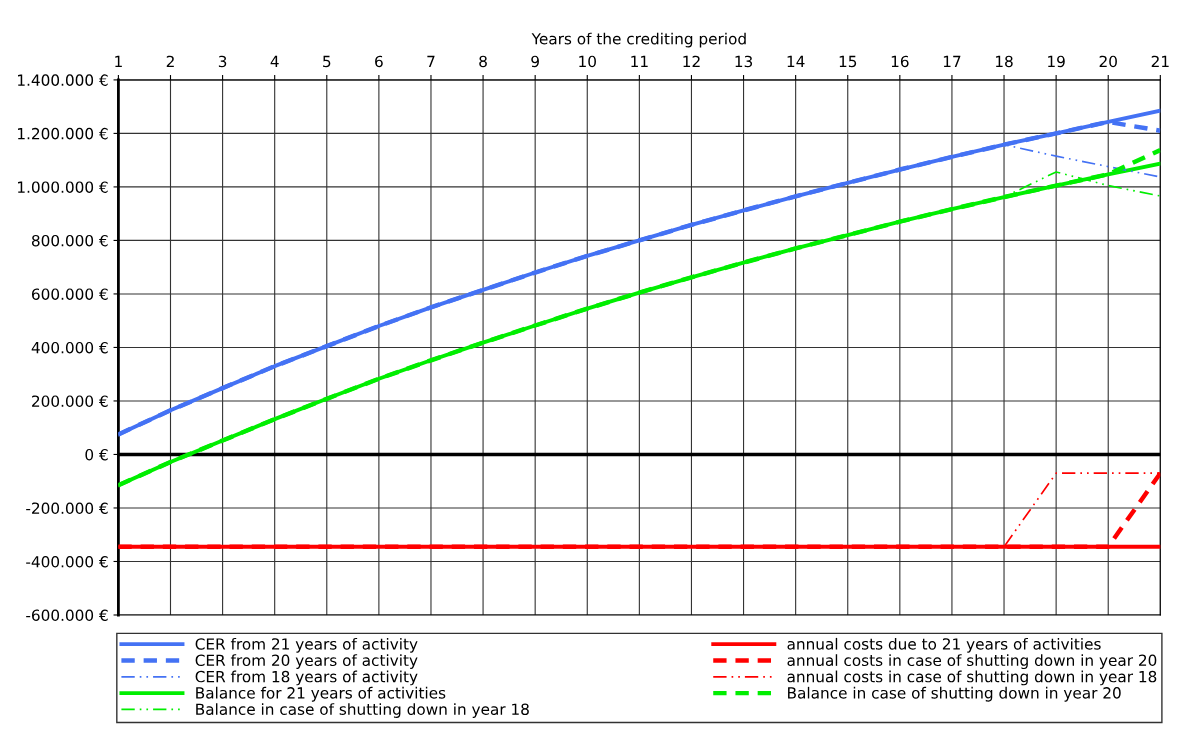 This screenshot has width=1184, height=733. I want to click on y-tick-label: 800.000 €, so click(69, 240).